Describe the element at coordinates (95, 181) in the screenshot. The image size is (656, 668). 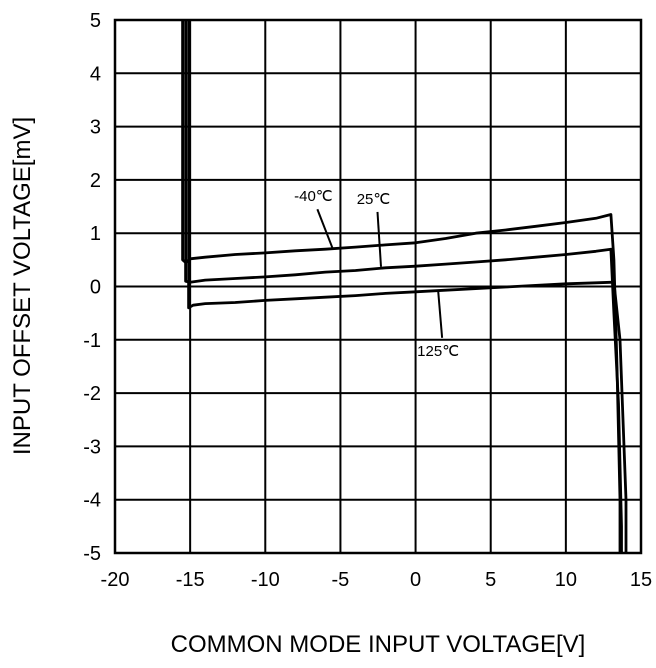
I see `y-tick-label: 2` at that location.